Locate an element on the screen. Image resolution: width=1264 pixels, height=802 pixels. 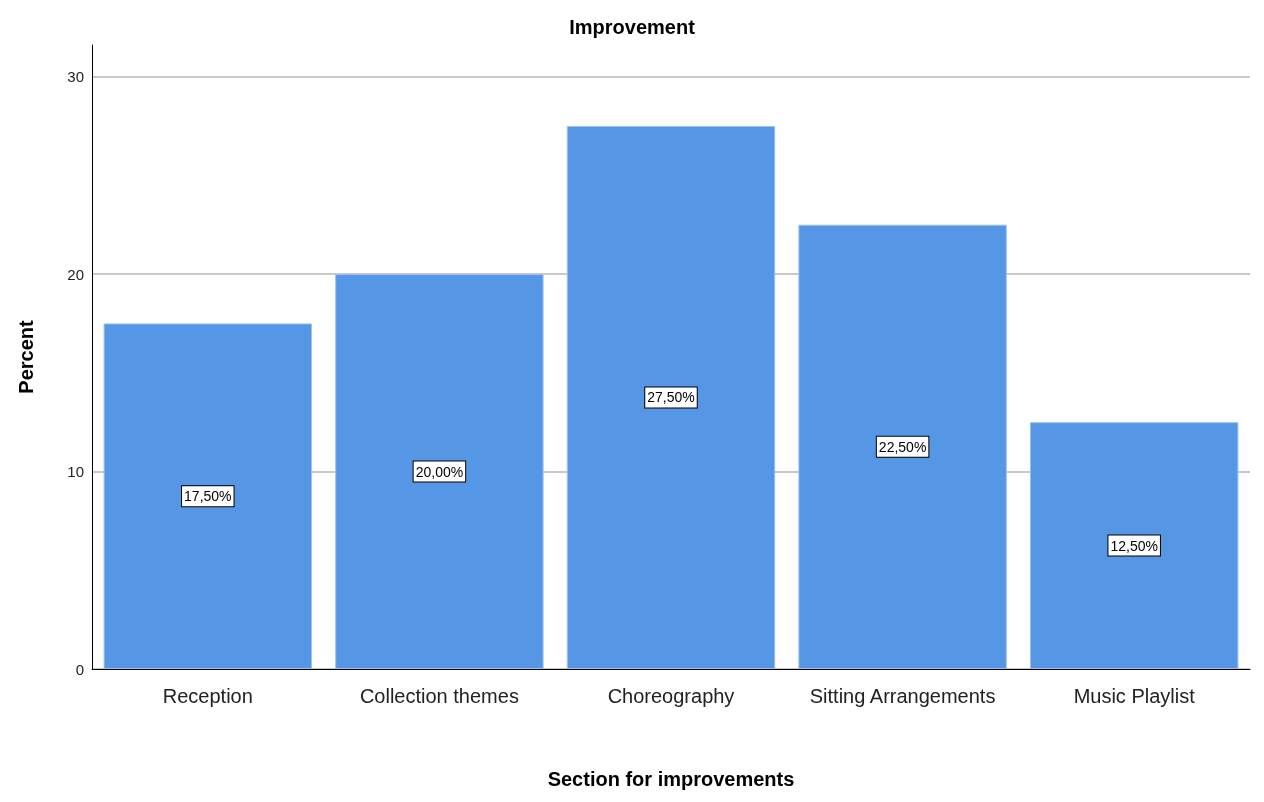
x-tick-label: Reception is located at coordinates (207, 696).